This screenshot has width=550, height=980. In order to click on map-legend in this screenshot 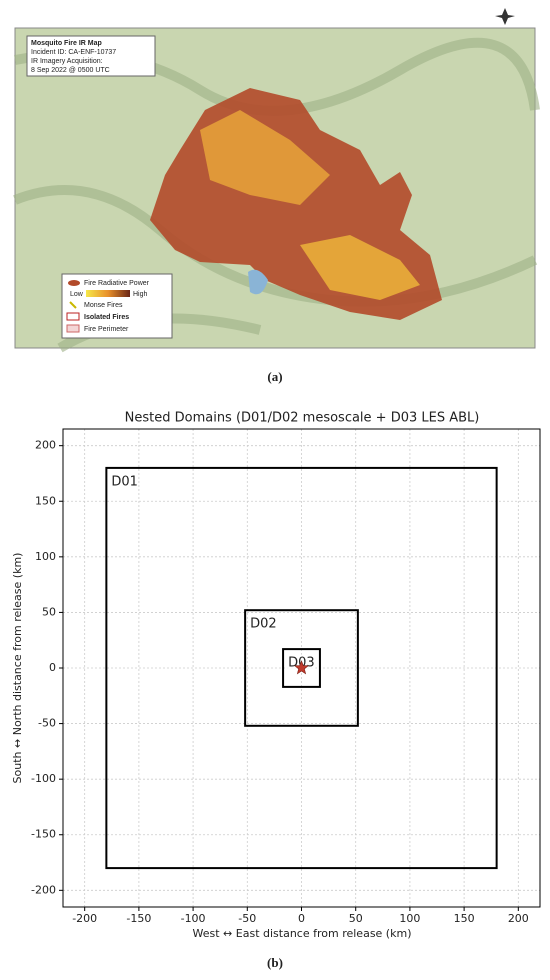, I will do `click(117, 306)`.